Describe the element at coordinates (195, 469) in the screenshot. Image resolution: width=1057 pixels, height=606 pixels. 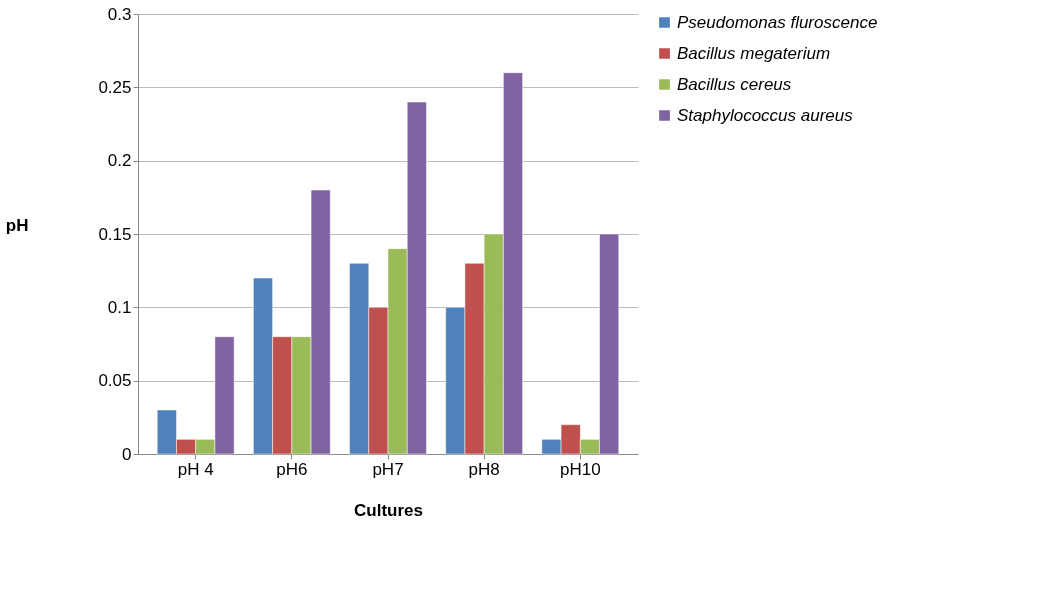
I see `x-tick-label: pH 4` at that location.